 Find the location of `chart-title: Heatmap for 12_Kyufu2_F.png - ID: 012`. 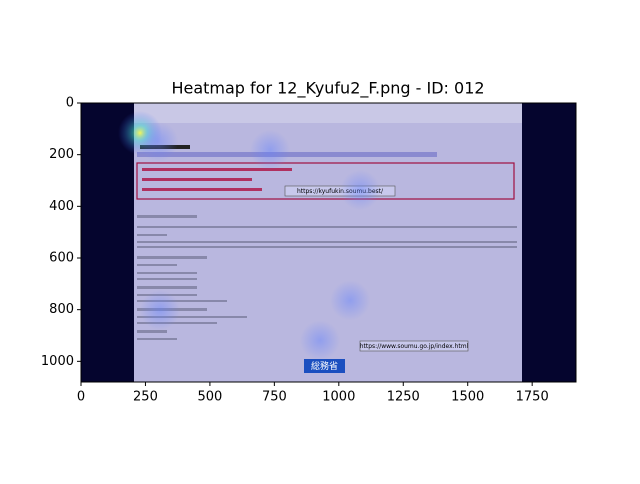

chart-title: Heatmap for 12_Kyufu2_F.png - ID: 012 is located at coordinates (327, 89).